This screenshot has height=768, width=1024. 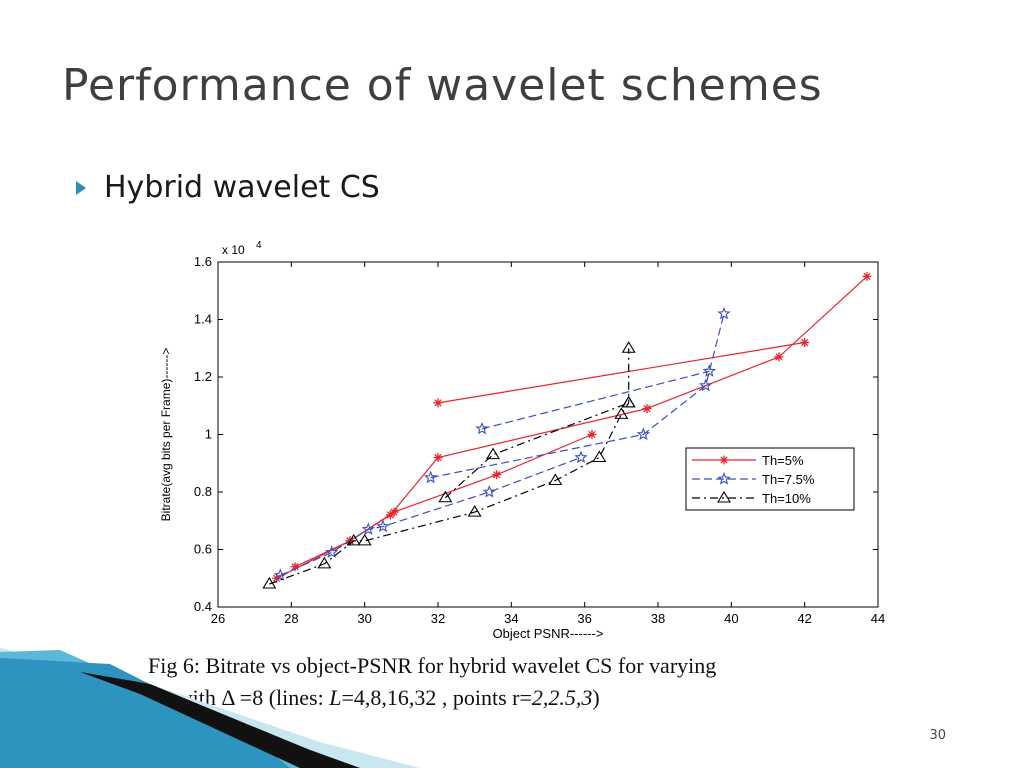 What do you see at coordinates (203, 319) in the screenshot?
I see `y-tick-label: 1.4` at bounding box center [203, 319].